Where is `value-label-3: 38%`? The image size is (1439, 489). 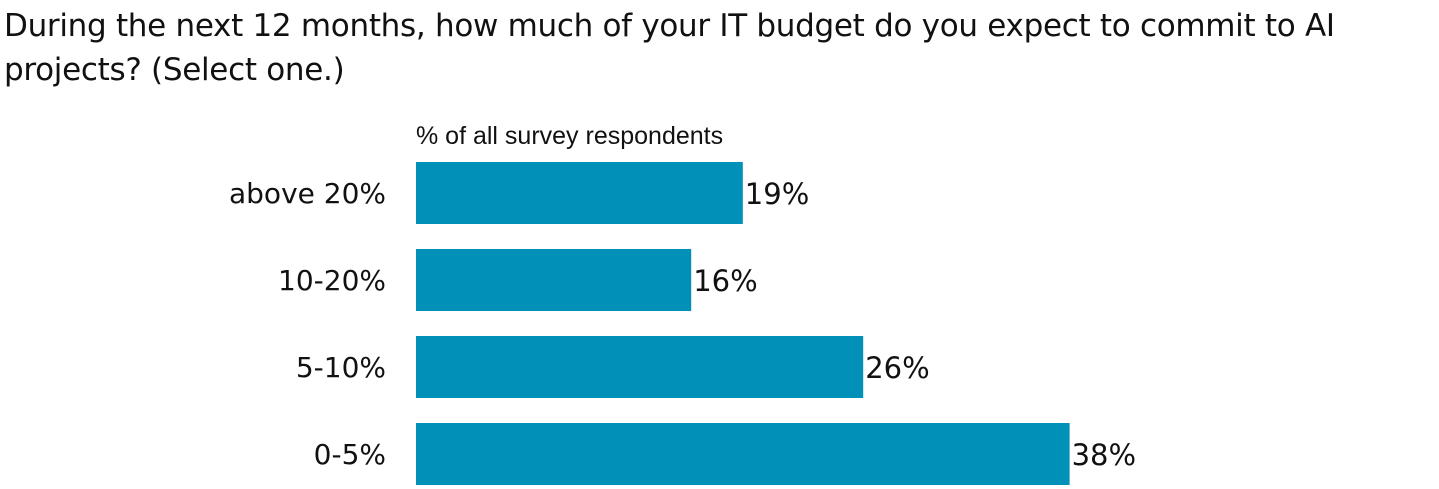
value-label-3: 38% is located at coordinates (1104, 455).